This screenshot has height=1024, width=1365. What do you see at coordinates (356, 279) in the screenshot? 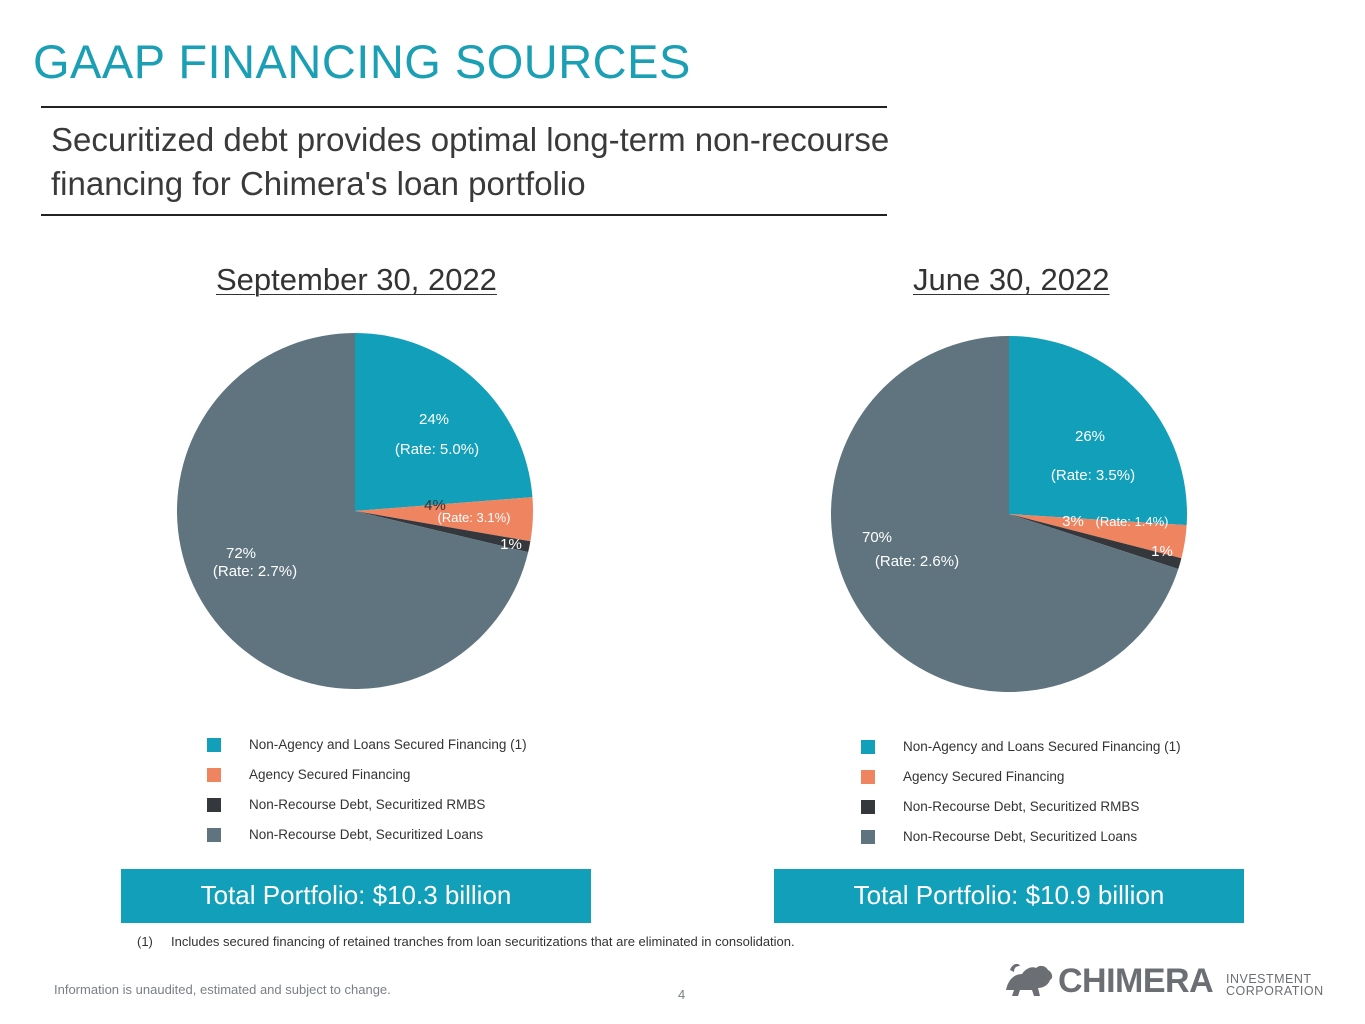
I see `chart-title-sep-2022: September 30, 2022` at bounding box center [356, 279].